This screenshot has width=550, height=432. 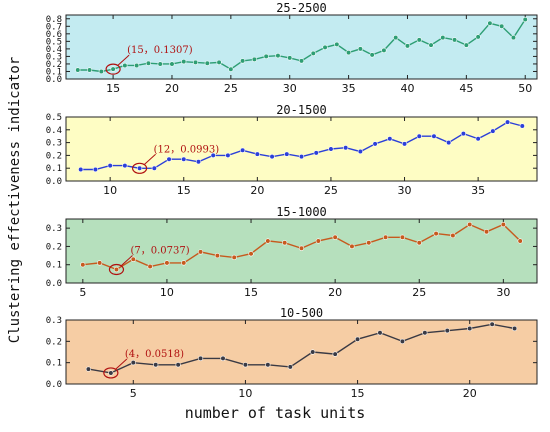 What do you see at coordinates (301, 110) in the screenshot?
I see `chart-title: 20-1500` at bounding box center [301, 110].